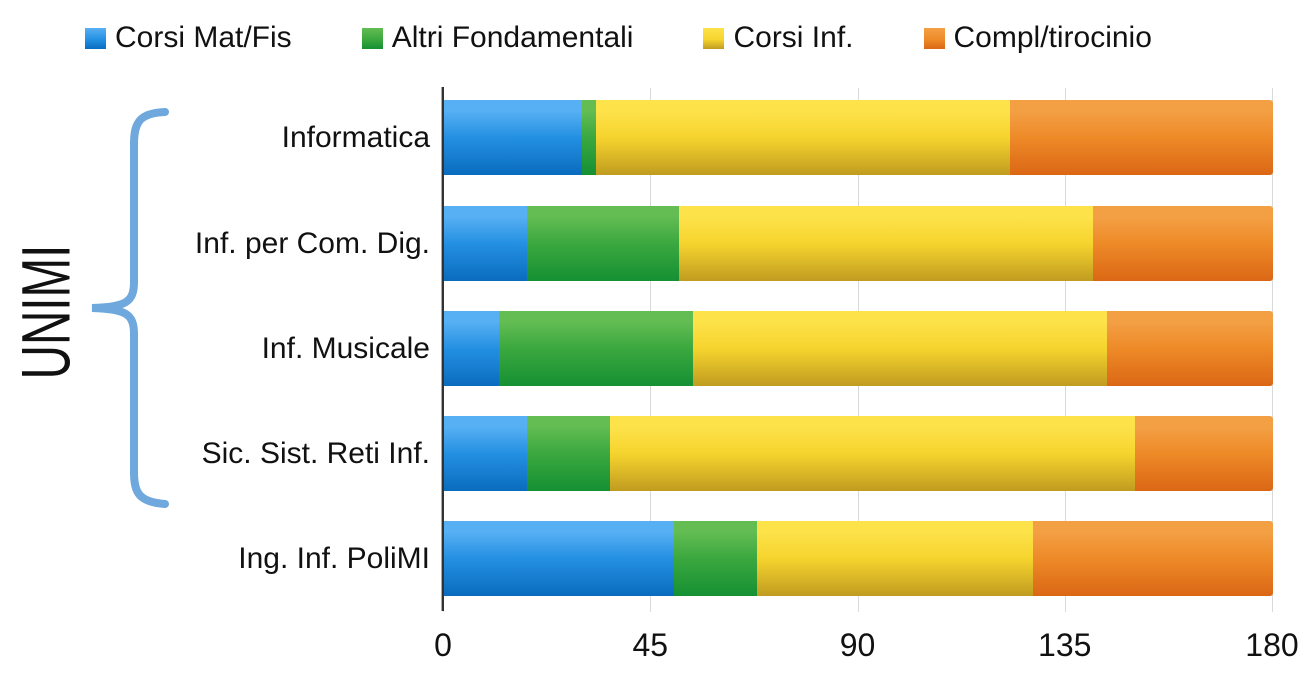  I want to click on legend-item-corsi-mat-fis: Corsi Mat/Fis, so click(188, 38).